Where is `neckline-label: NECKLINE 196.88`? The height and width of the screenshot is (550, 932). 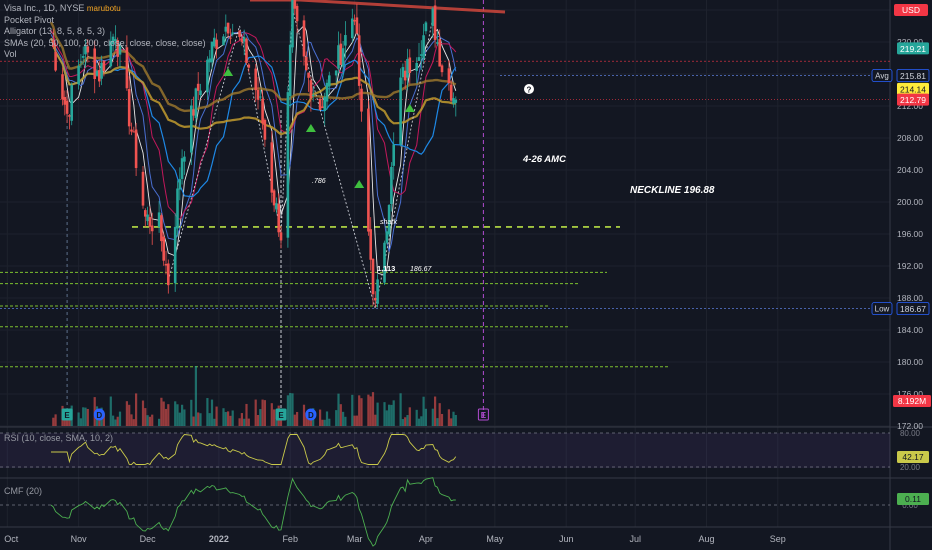 neckline-label: NECKLINE 196.88 is located at coordinates (672, 190).